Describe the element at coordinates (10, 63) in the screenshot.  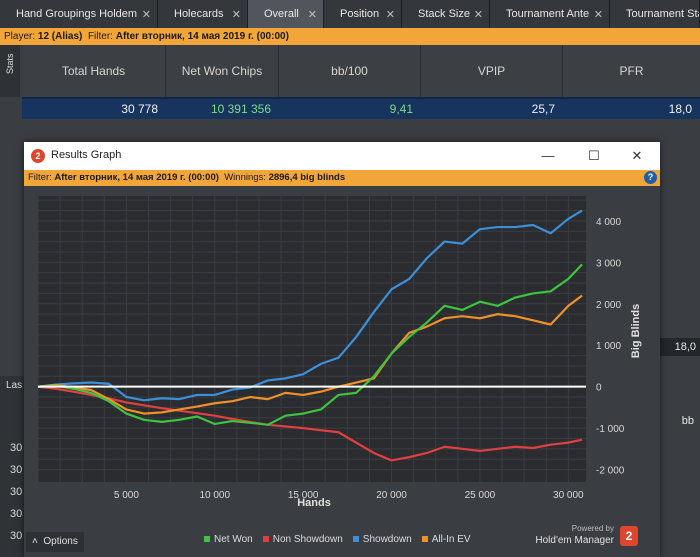
I see `stats-side-label: Stats` at that location.